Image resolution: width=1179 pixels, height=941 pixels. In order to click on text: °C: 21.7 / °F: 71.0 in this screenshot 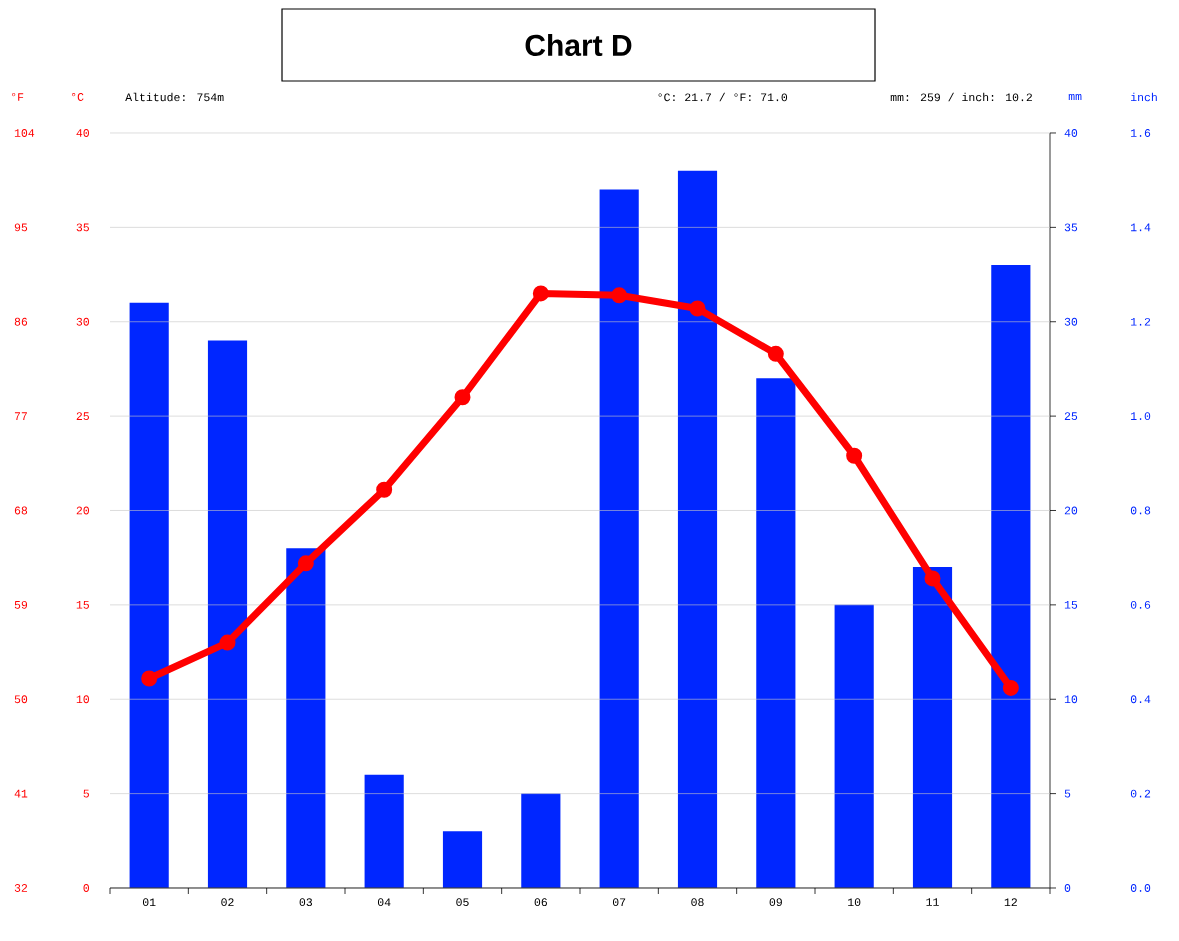, I will do `click(723, 97)`.